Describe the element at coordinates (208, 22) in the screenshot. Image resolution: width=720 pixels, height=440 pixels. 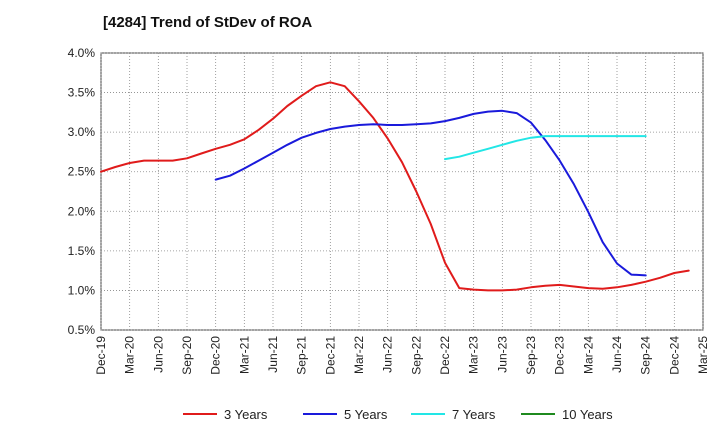
I see `chart-title: [4284] Trend of StDev of ROA` at that location.